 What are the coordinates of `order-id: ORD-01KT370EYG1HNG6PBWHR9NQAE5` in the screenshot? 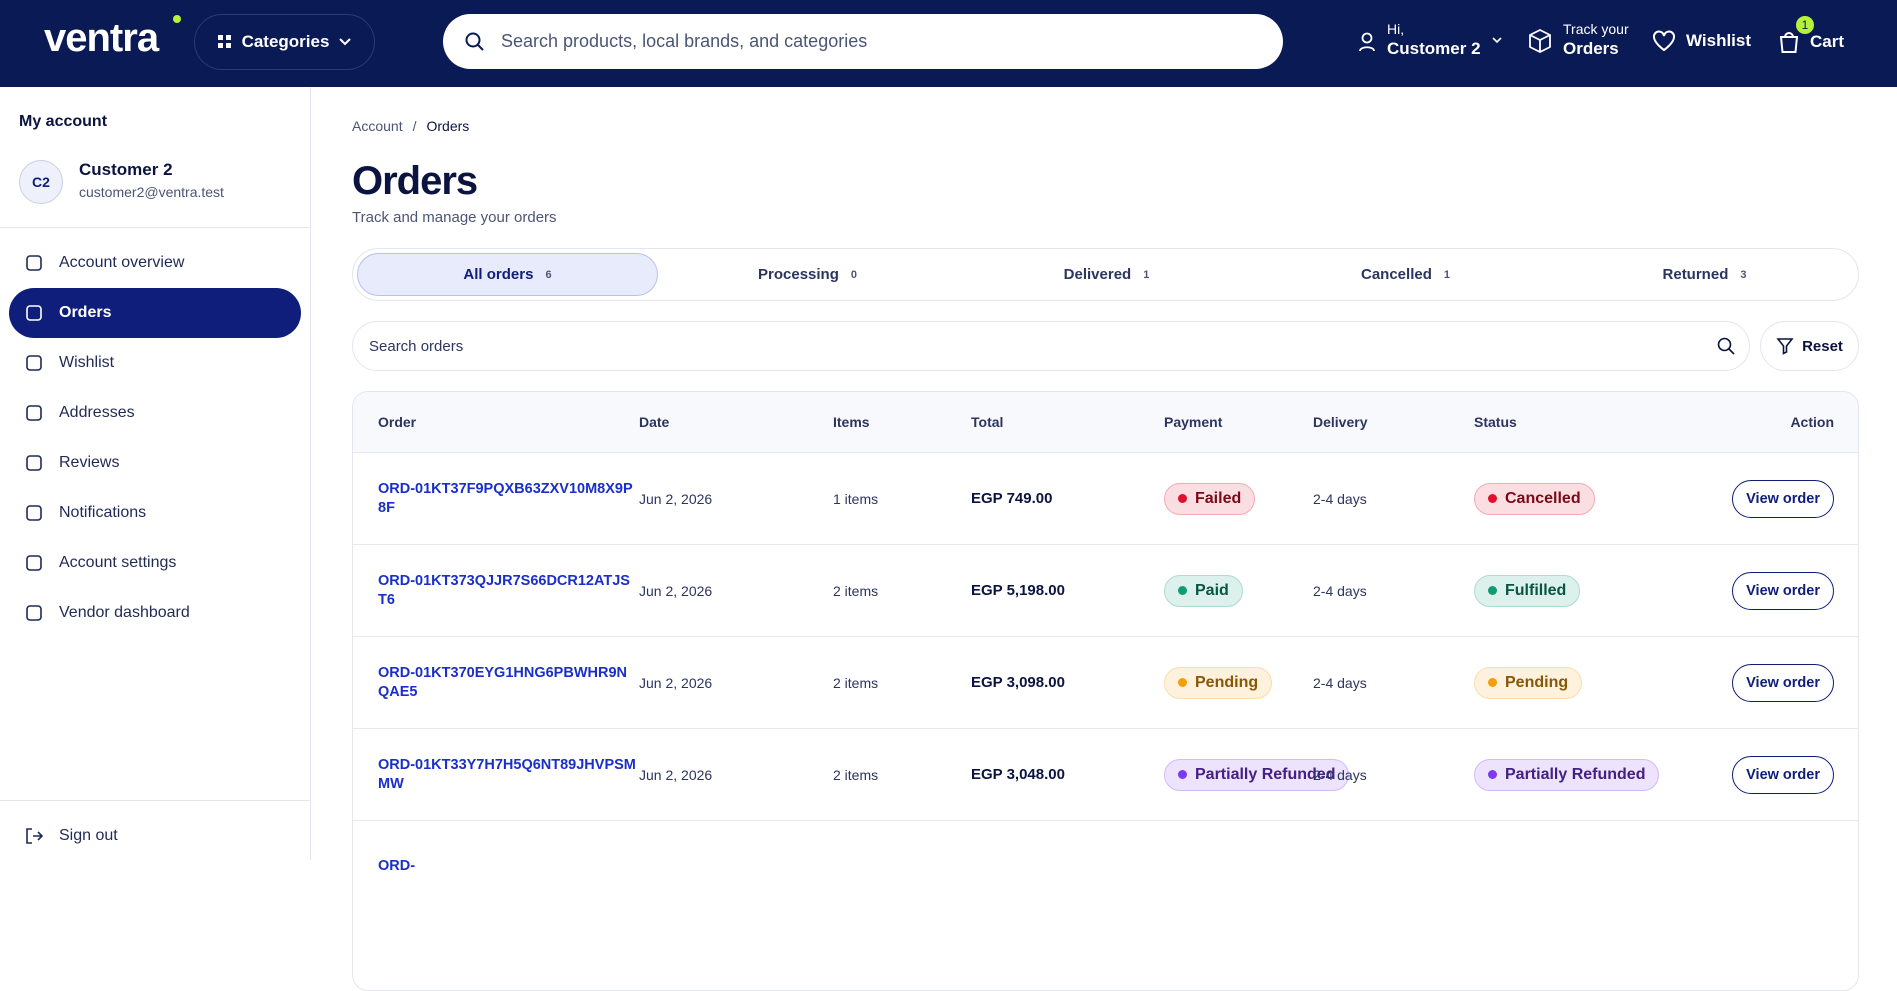 It's located at (502, 682).